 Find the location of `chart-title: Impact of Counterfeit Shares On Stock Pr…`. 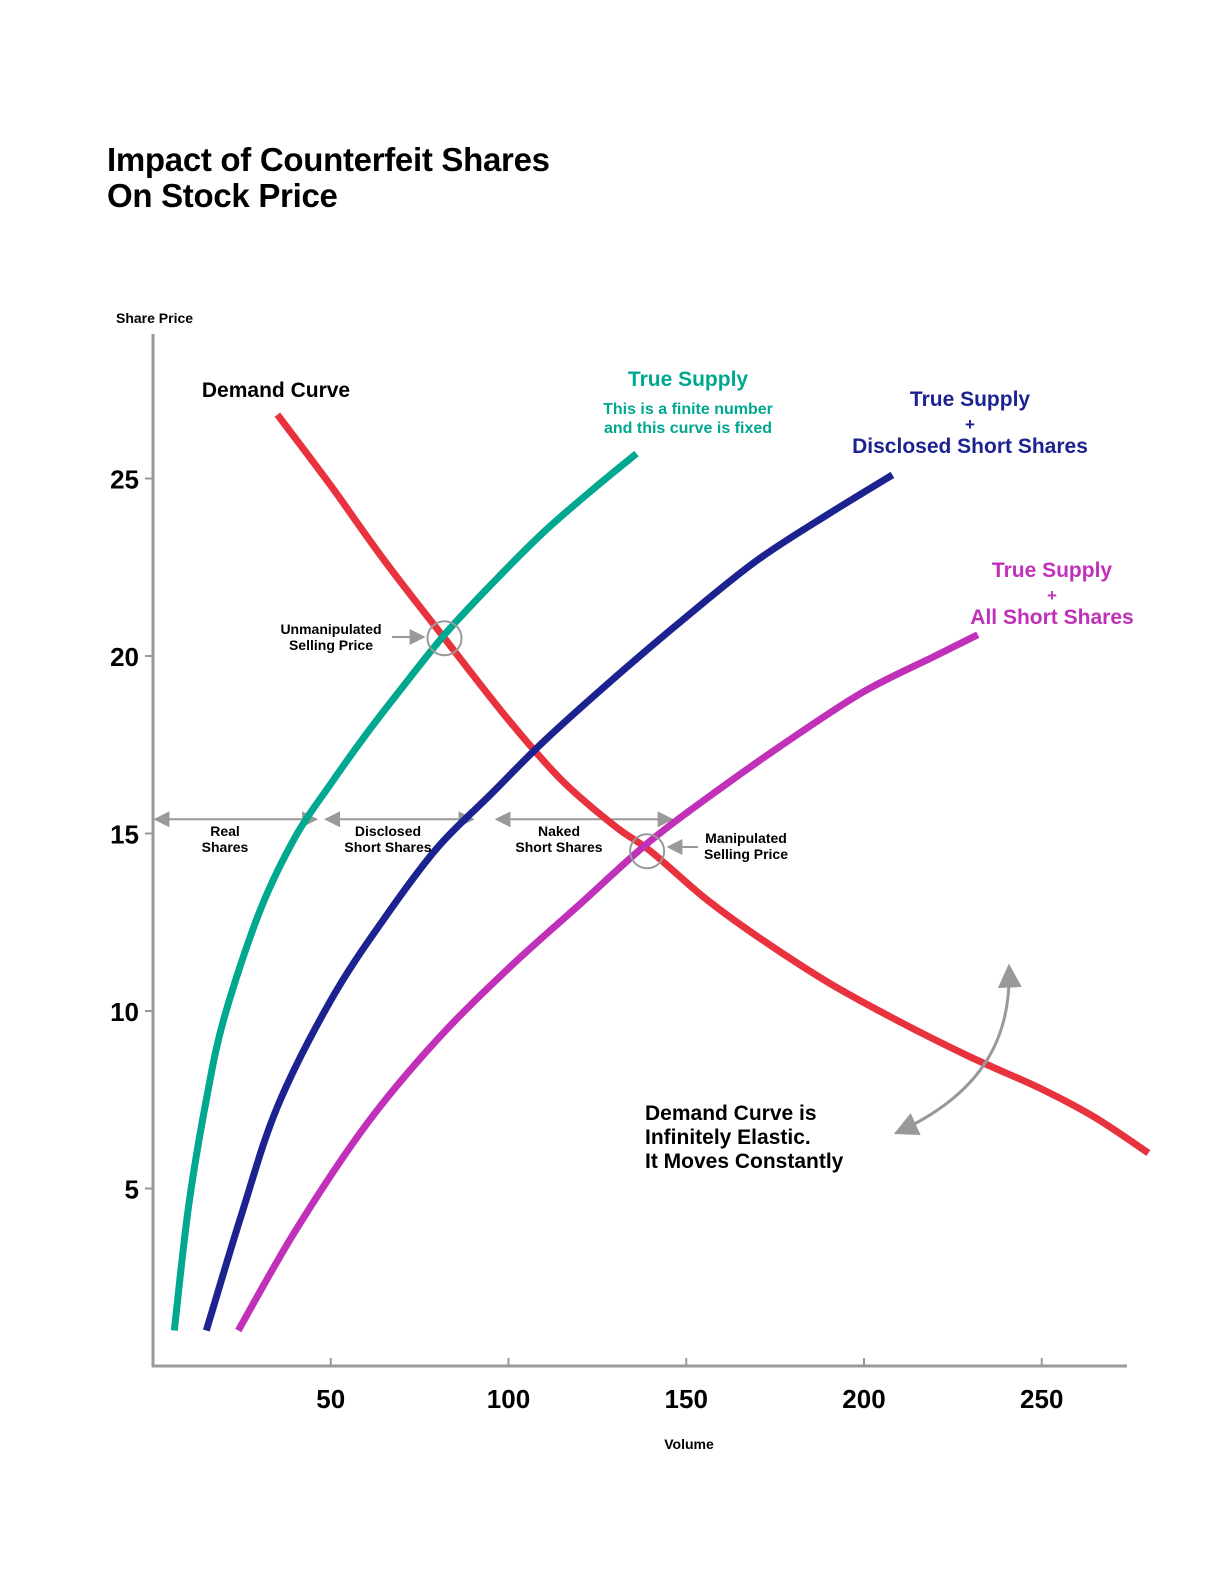

chart-title: Impact of Counterfeit Shares On Stock Pr… is located at coordinates (328, 178).